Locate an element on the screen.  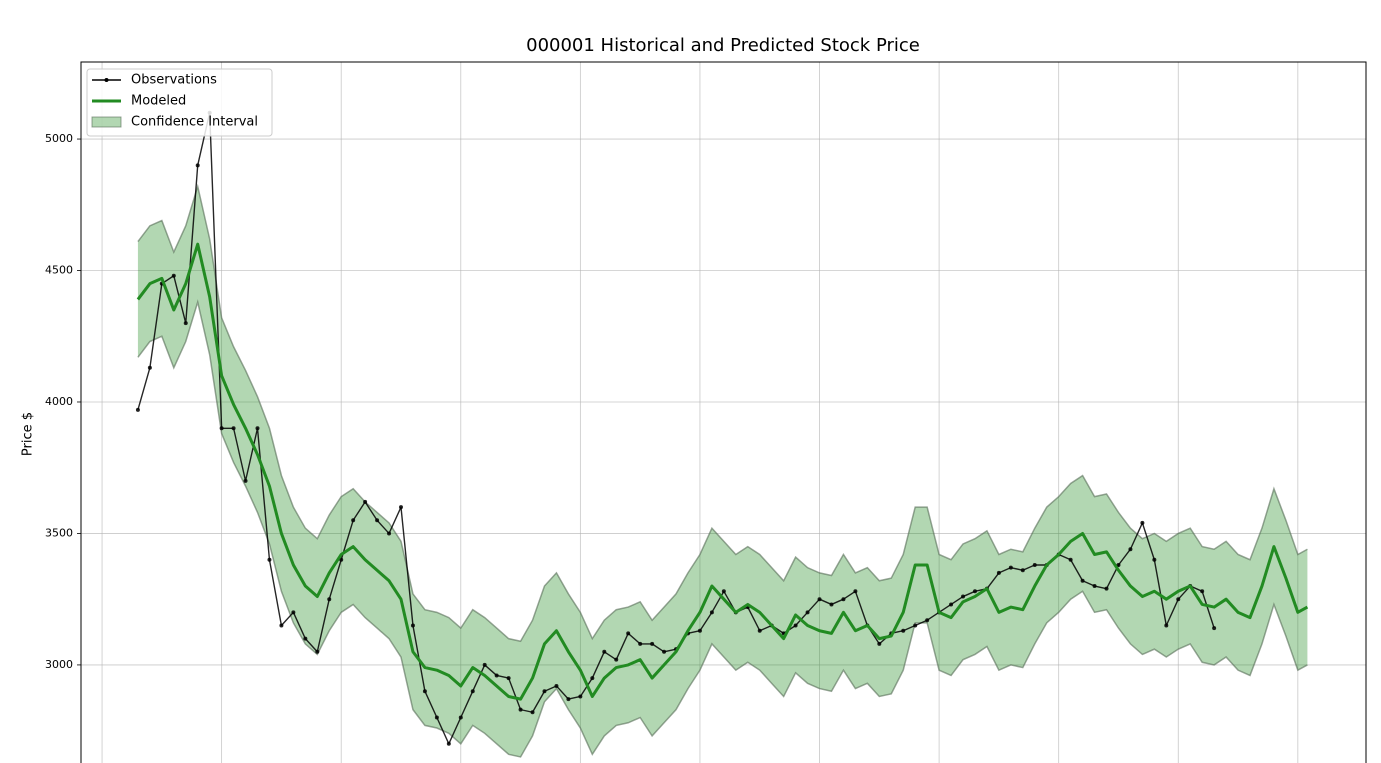
legend-swatch is located at coordinates (106, 122).